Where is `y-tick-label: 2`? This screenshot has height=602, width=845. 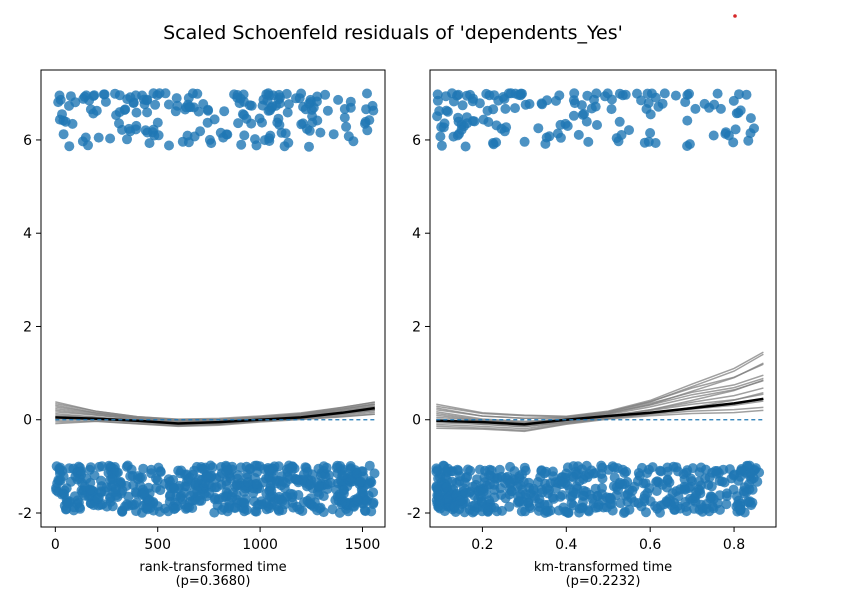 y-tick-label: 2 is located at coordinates (416, 327).